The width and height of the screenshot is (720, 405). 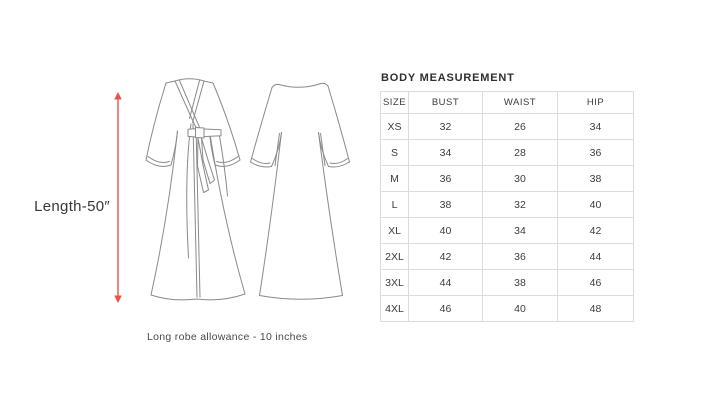 I want to click on back-left-sleeve-inner-path, so click(x=276, y=149).